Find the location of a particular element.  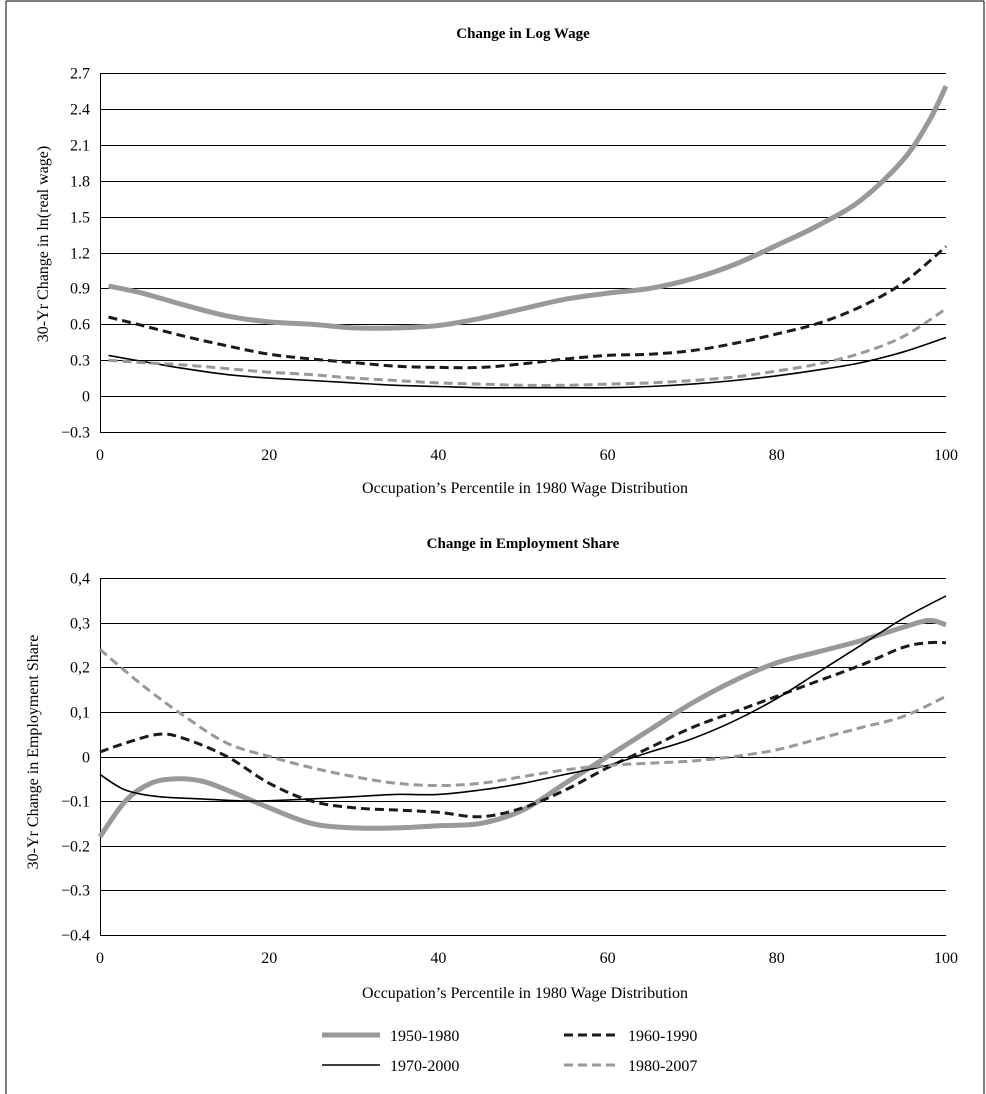

legend-item-1980-2007: 1980-2007 is located at coordinates (630, 1066).